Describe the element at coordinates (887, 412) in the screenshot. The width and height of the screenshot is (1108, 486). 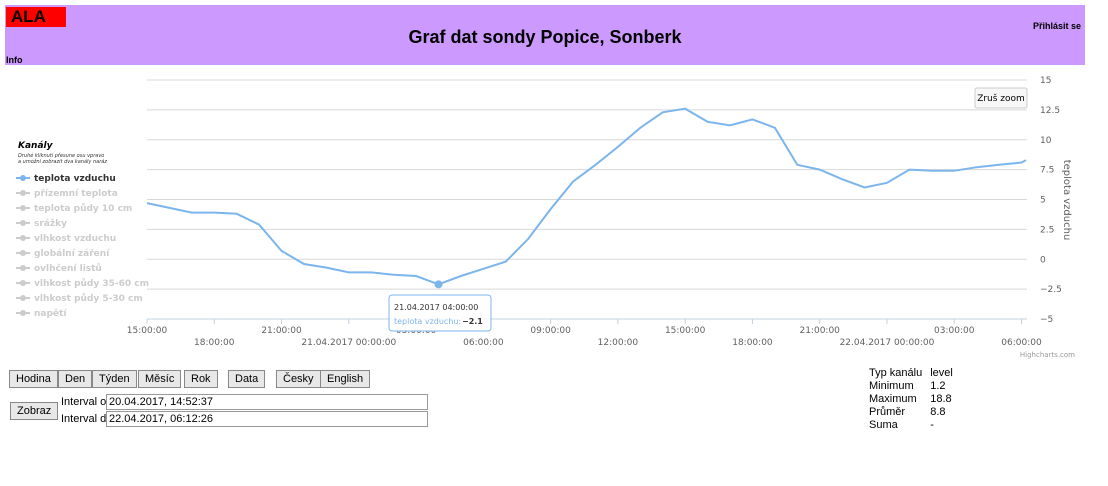
I see `stat-cell: Průměr` at that location.